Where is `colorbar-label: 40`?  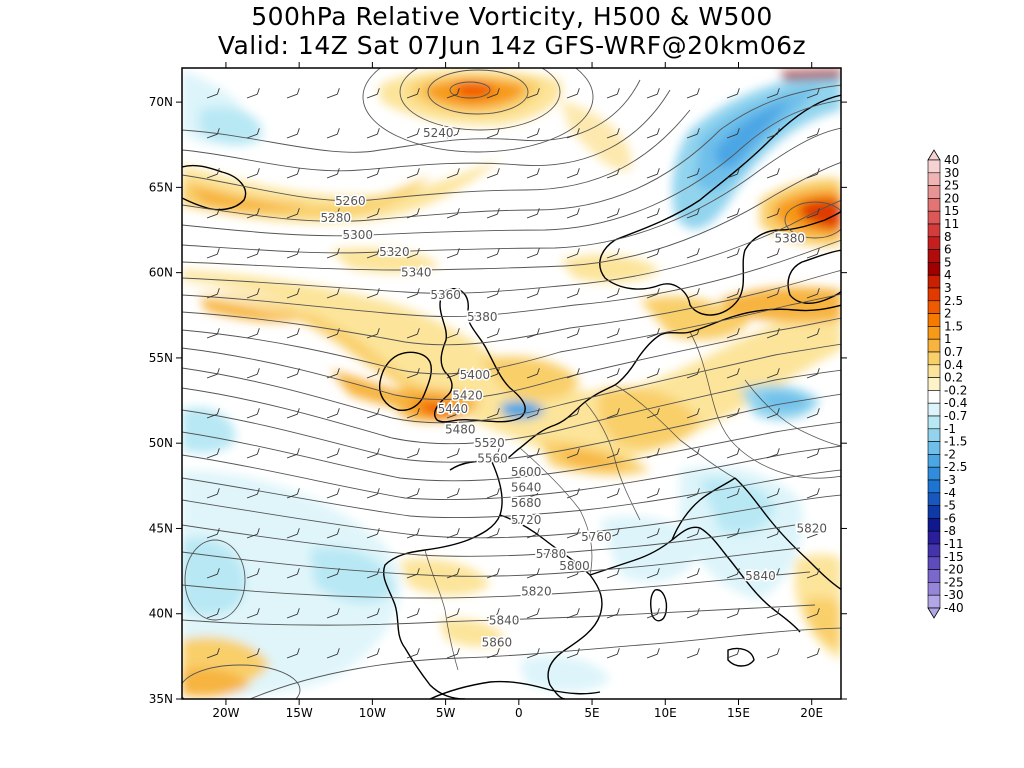
colorbar-label: 40 is located at coordinates (951, 160).